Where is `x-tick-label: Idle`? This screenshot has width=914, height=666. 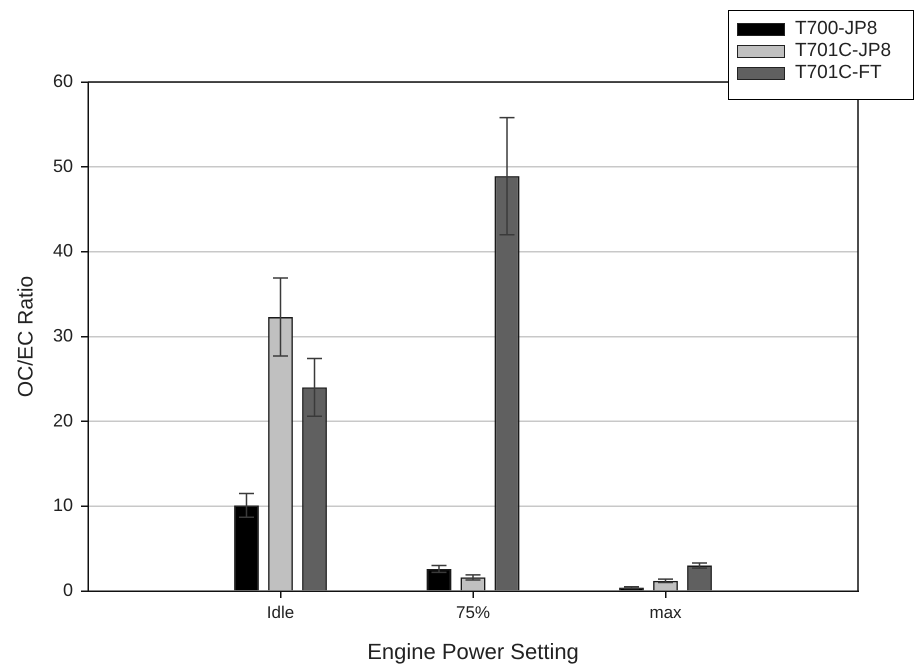
x-tick-label: Idle is located at coordinates (280, 612).